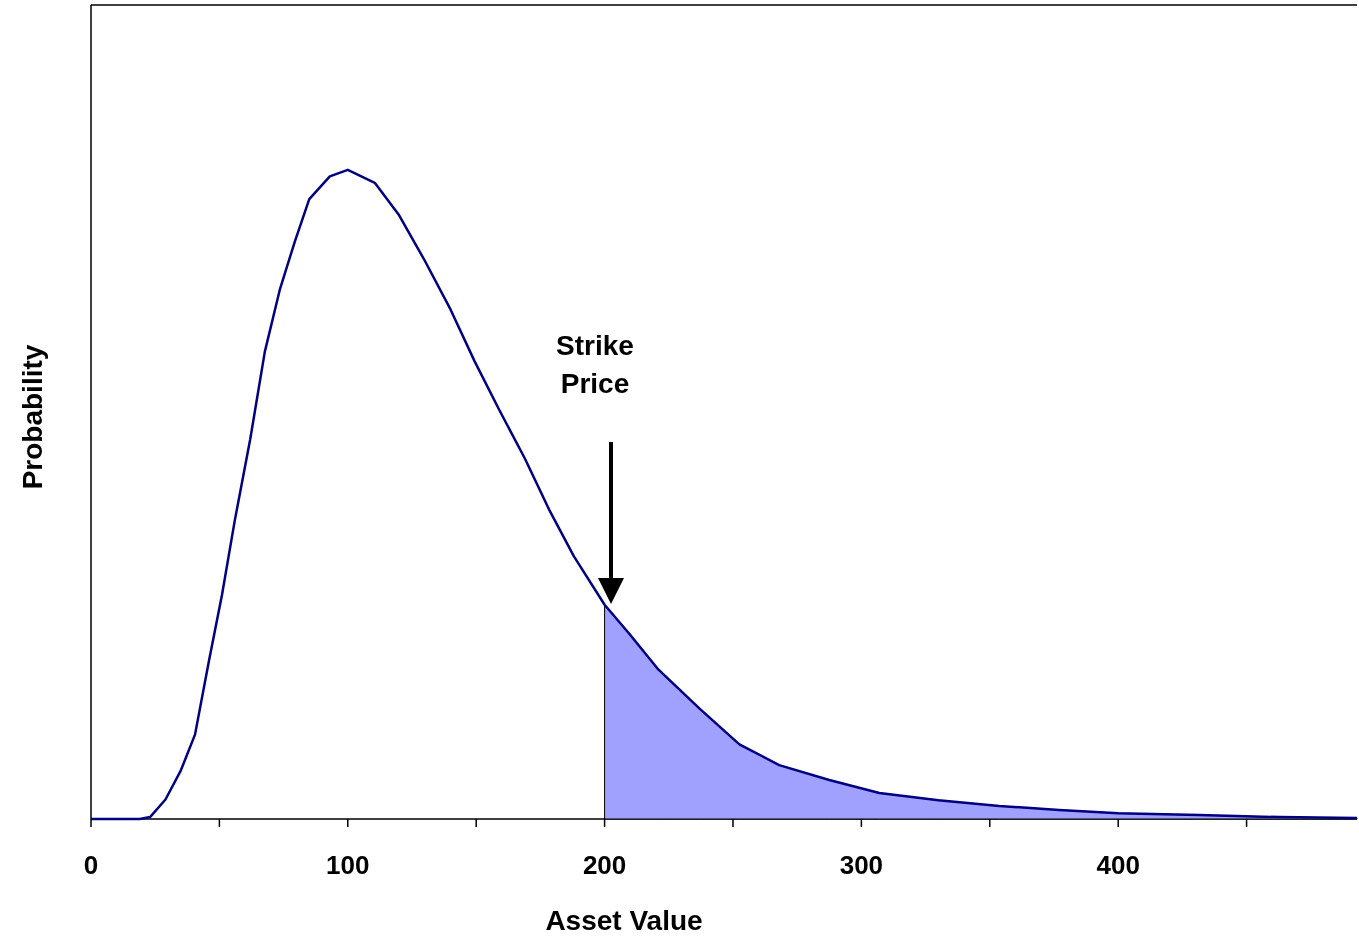  I want to click on x-tick-label: 200, so click(604, 865).